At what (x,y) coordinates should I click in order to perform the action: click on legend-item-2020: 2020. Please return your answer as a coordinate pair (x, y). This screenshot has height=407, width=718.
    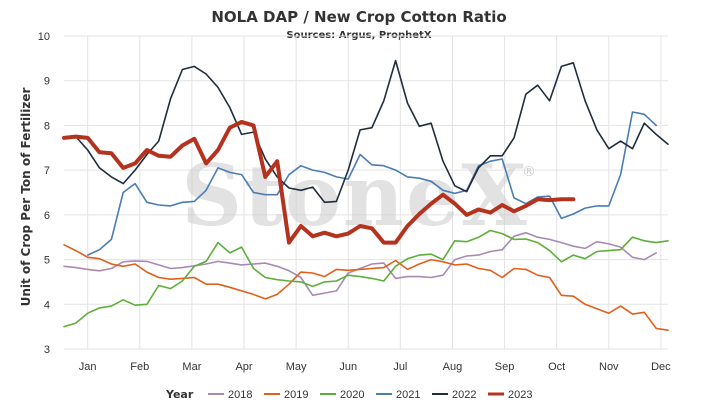
    Looking at the image, I should click on (342, 395).